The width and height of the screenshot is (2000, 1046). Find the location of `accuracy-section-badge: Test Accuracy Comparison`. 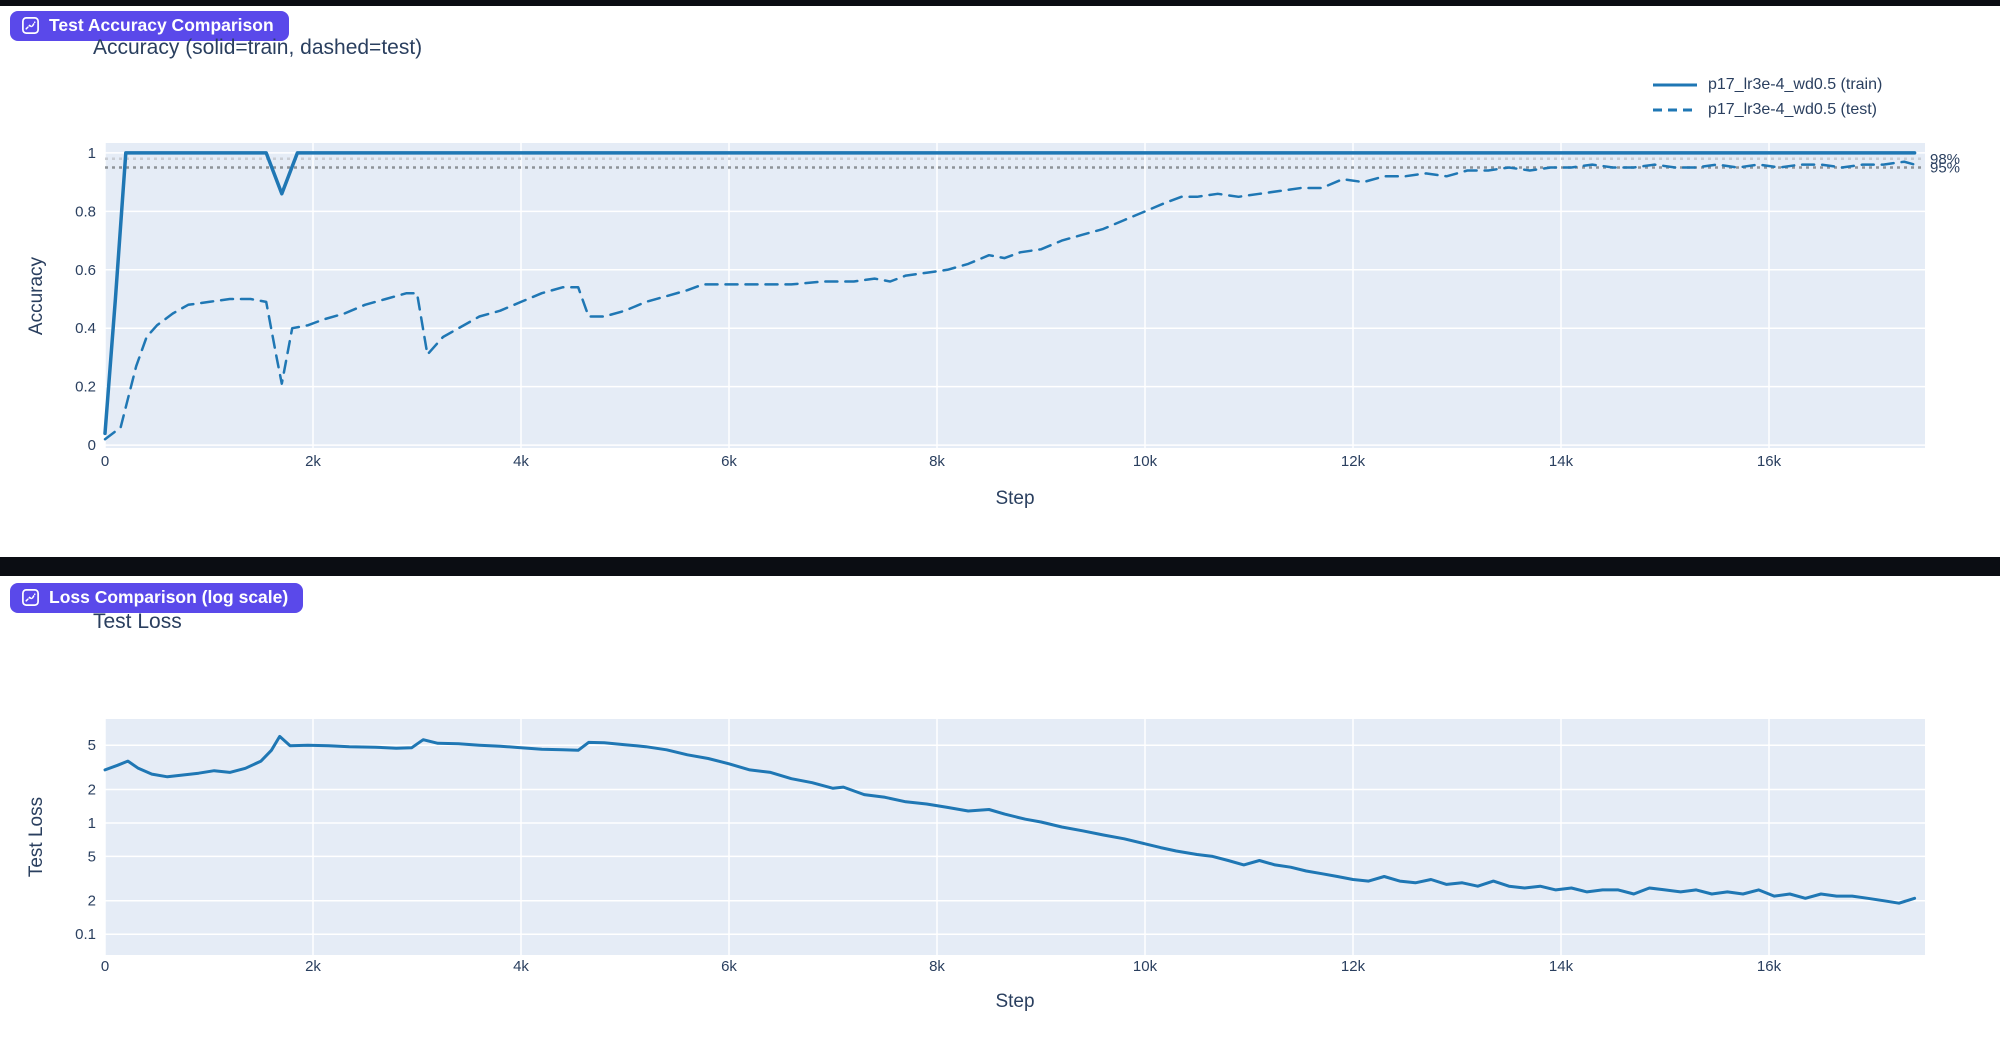

accuracy-section-badge: Test Accuracy Comparison is located at coordinates (149, 26).